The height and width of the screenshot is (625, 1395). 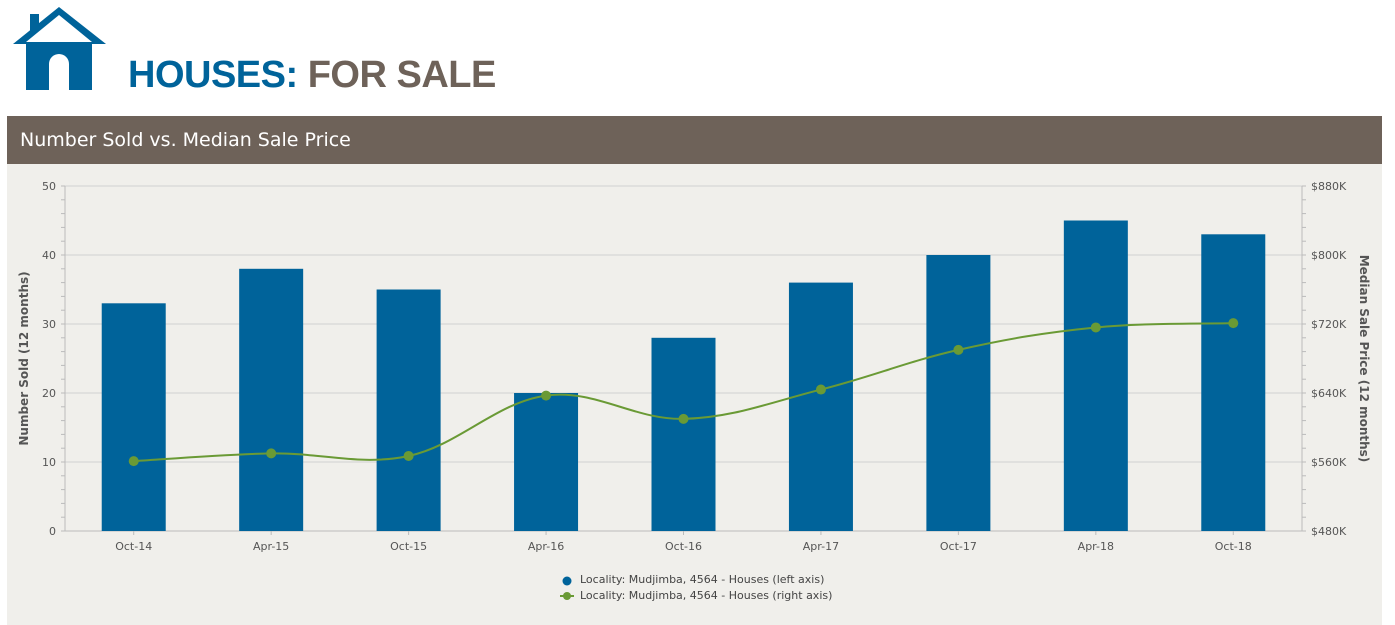 I want to click on logo-wordmark: HOUSES: FOR SALE, so click(x=312, y=75).